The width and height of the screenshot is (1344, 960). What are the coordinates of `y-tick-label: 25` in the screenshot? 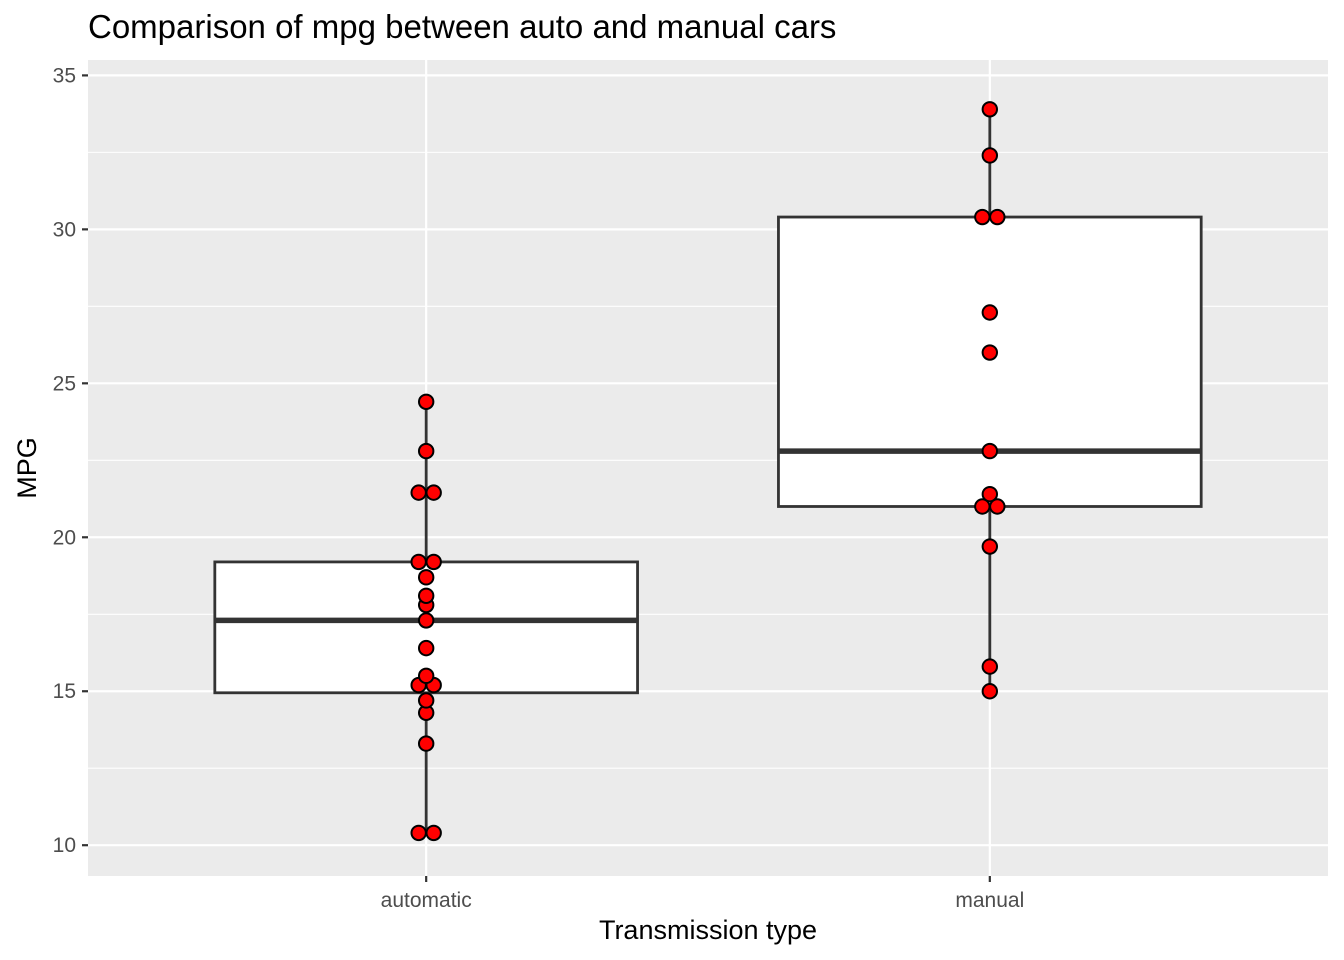 It's located at (64, 383).